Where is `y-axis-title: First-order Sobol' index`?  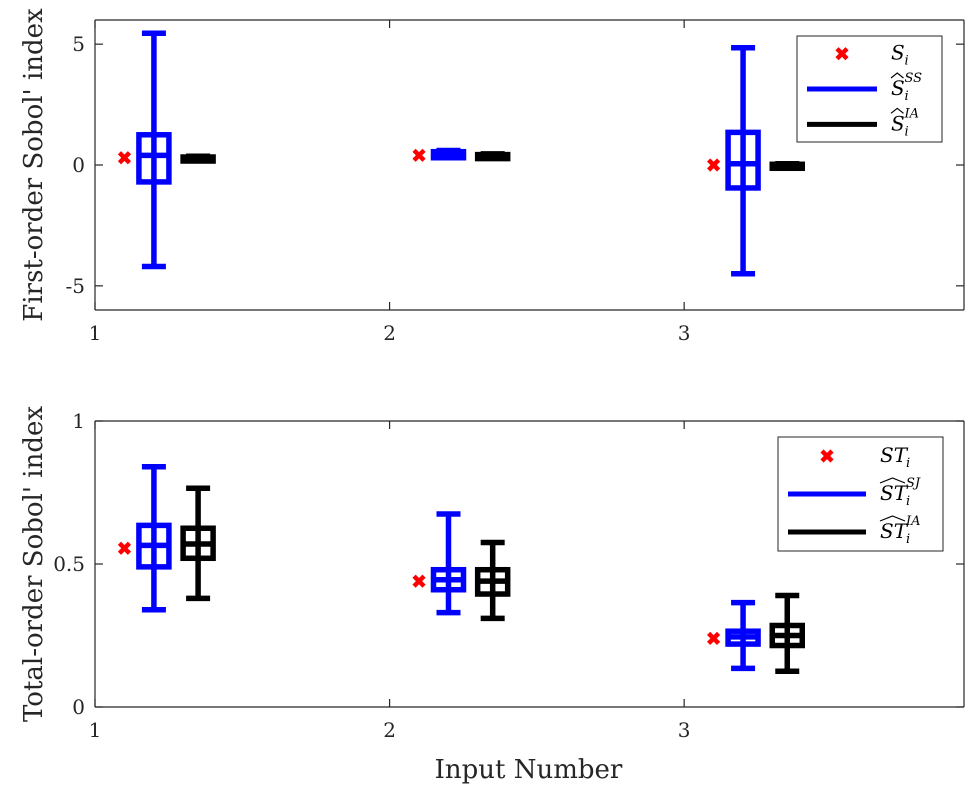 y-axis-title: First-order Sobol' index is located at coordinates (34, 165).